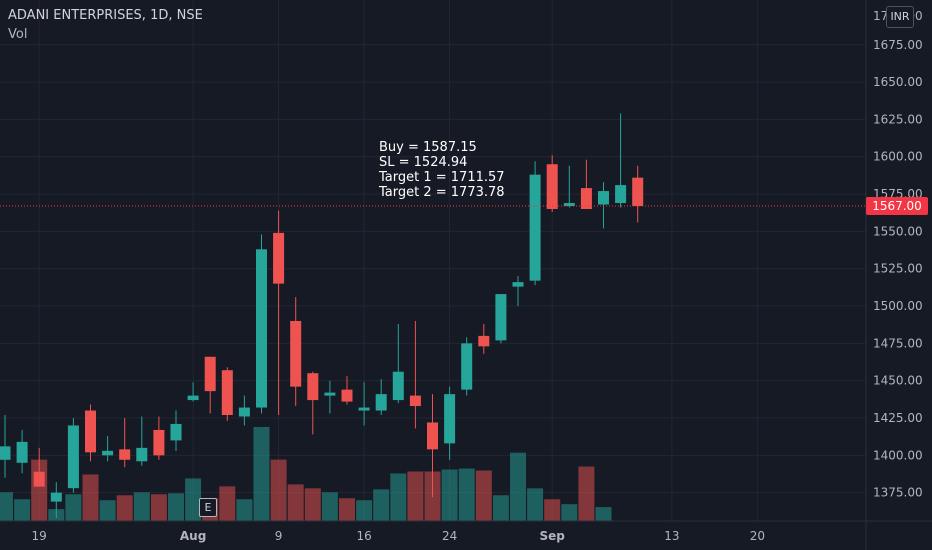  Describe the element at coordinates (553, 536) in the screenshot. I see `time-tick-label: Sep` at that location.